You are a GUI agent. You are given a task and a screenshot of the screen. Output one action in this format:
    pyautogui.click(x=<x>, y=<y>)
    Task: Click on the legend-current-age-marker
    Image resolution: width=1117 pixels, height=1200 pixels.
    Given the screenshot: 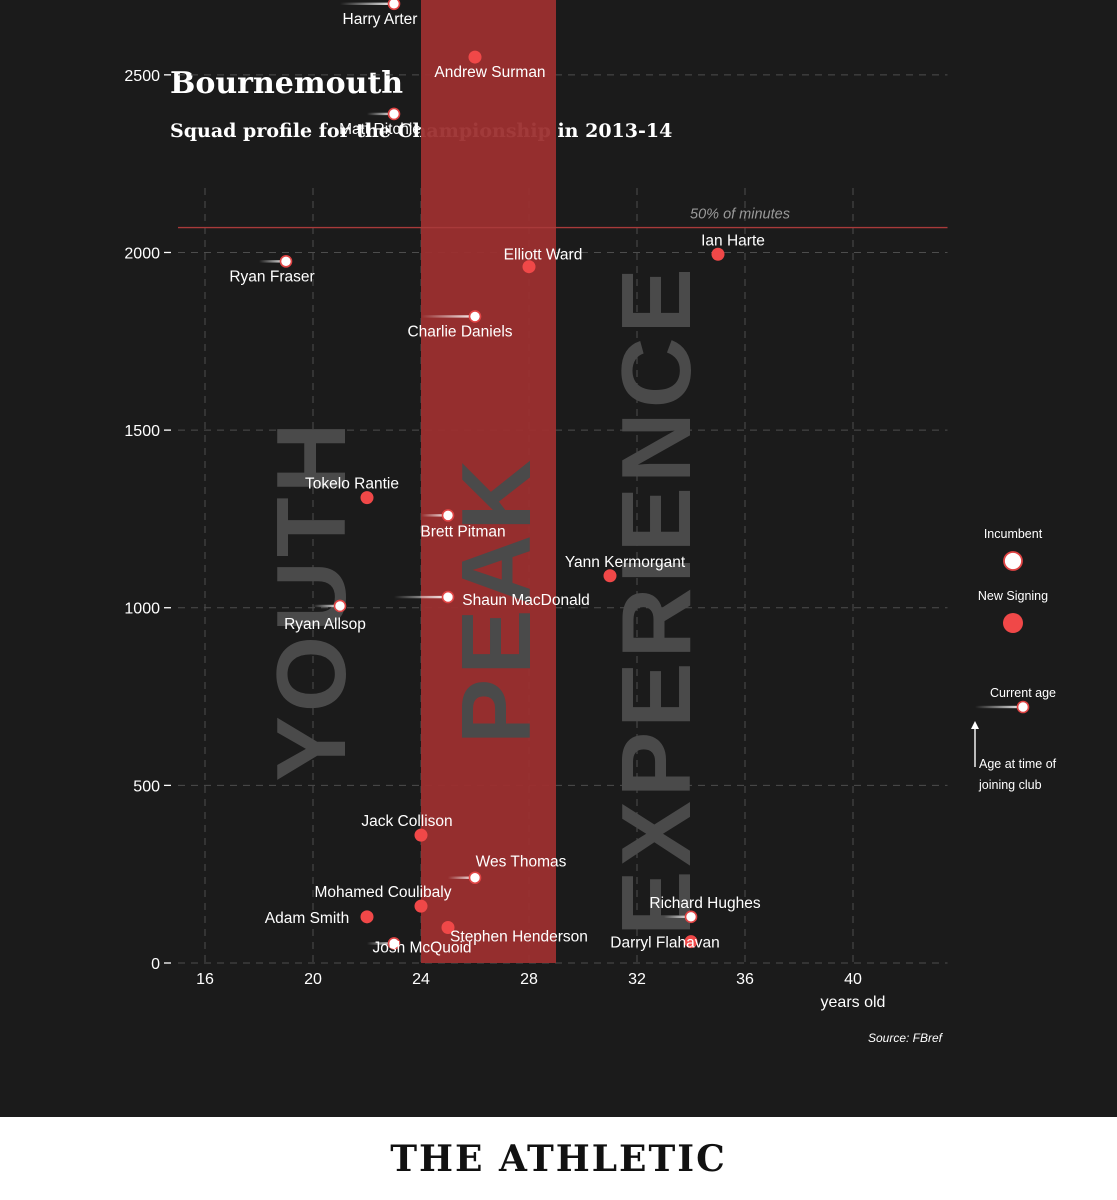 What is the action you would take?
    pyautogui.click(x=1023, y=707)
    